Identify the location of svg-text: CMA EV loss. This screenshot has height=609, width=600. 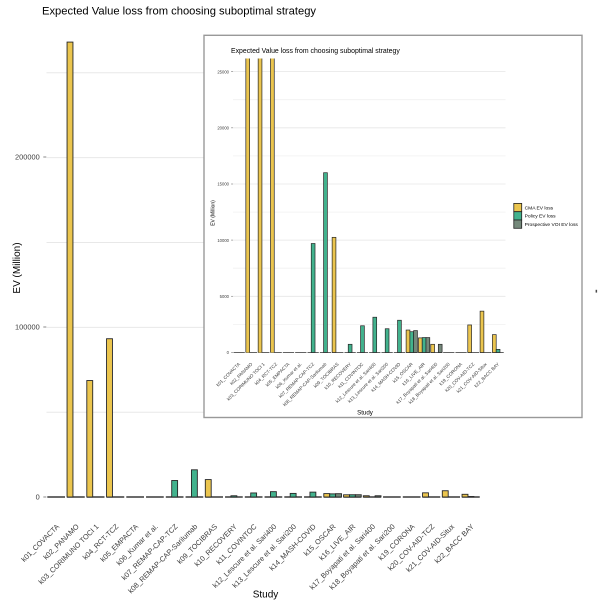
(539, 208).